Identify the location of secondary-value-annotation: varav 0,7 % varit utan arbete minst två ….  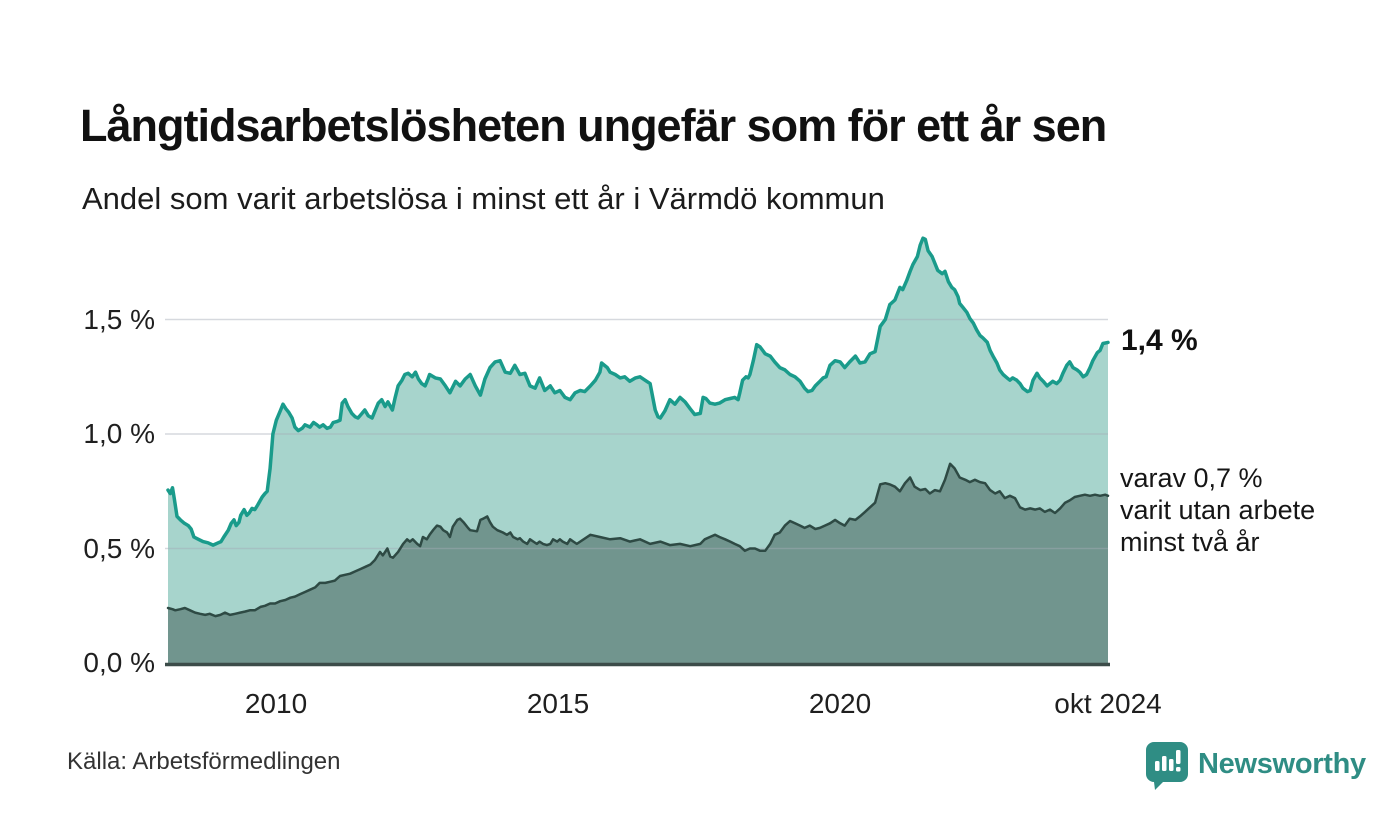
(1217, 510).